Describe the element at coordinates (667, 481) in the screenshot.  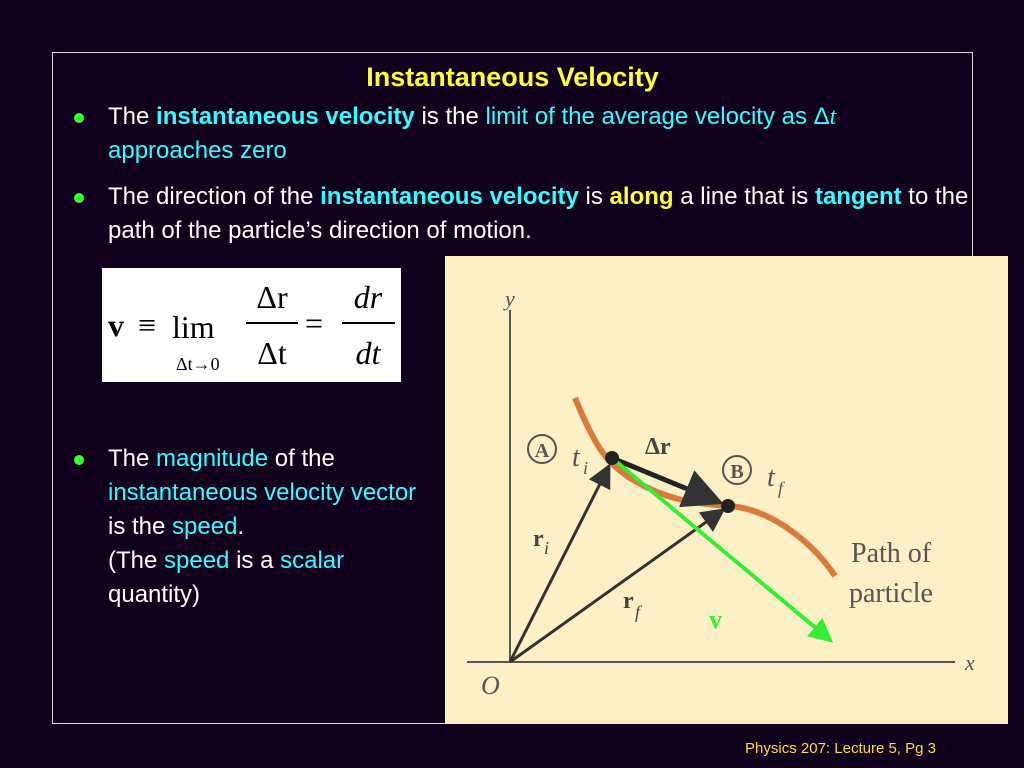
I see `delta-r-arrow` at that location.